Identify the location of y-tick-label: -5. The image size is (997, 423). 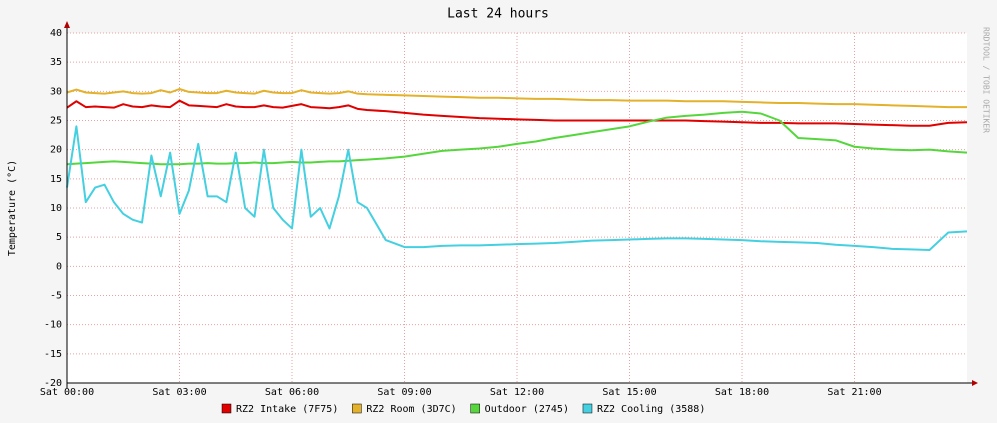
(56, 296).